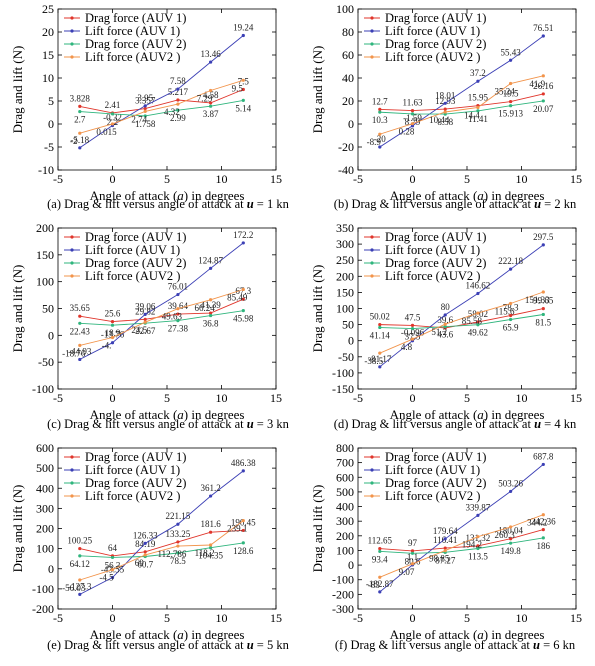 This screenshot has height=666, width=595. What do you see at coordinates (380, 541) in the screenshot?
I see `data-label: 112.65` at bounding box center [380, 541].